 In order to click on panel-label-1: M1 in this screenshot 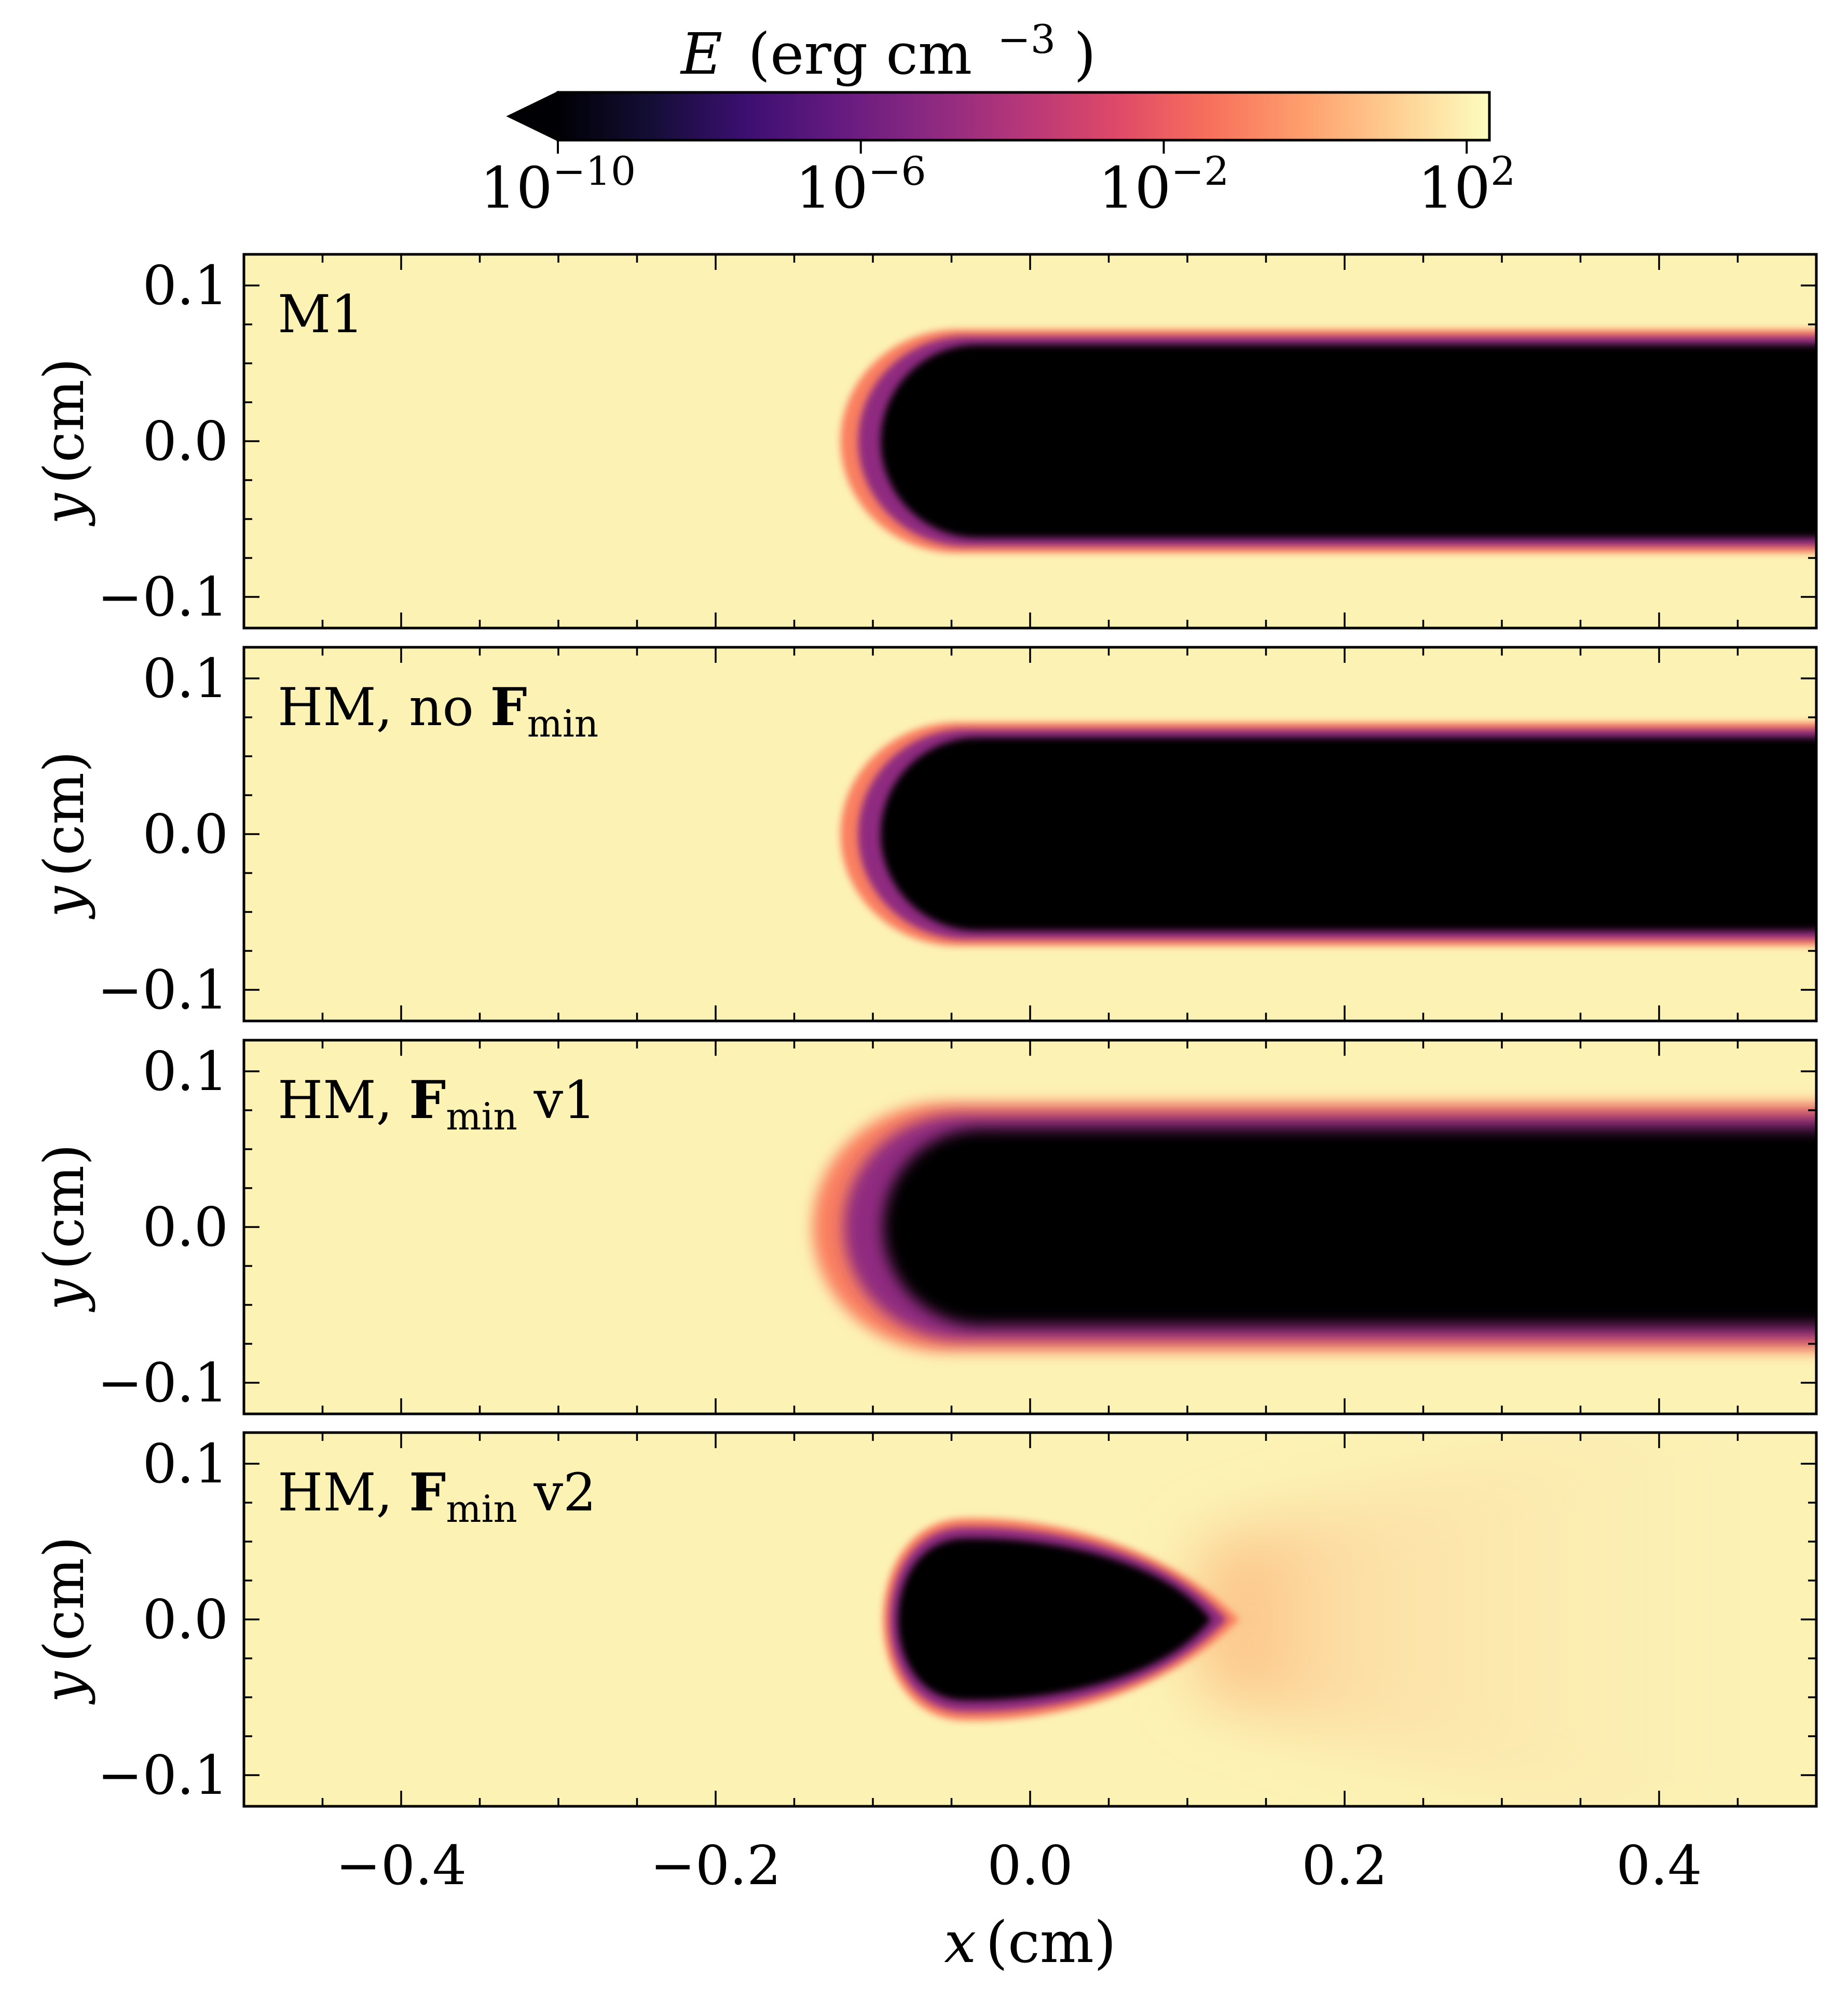, I will do `click(321, 314)`.